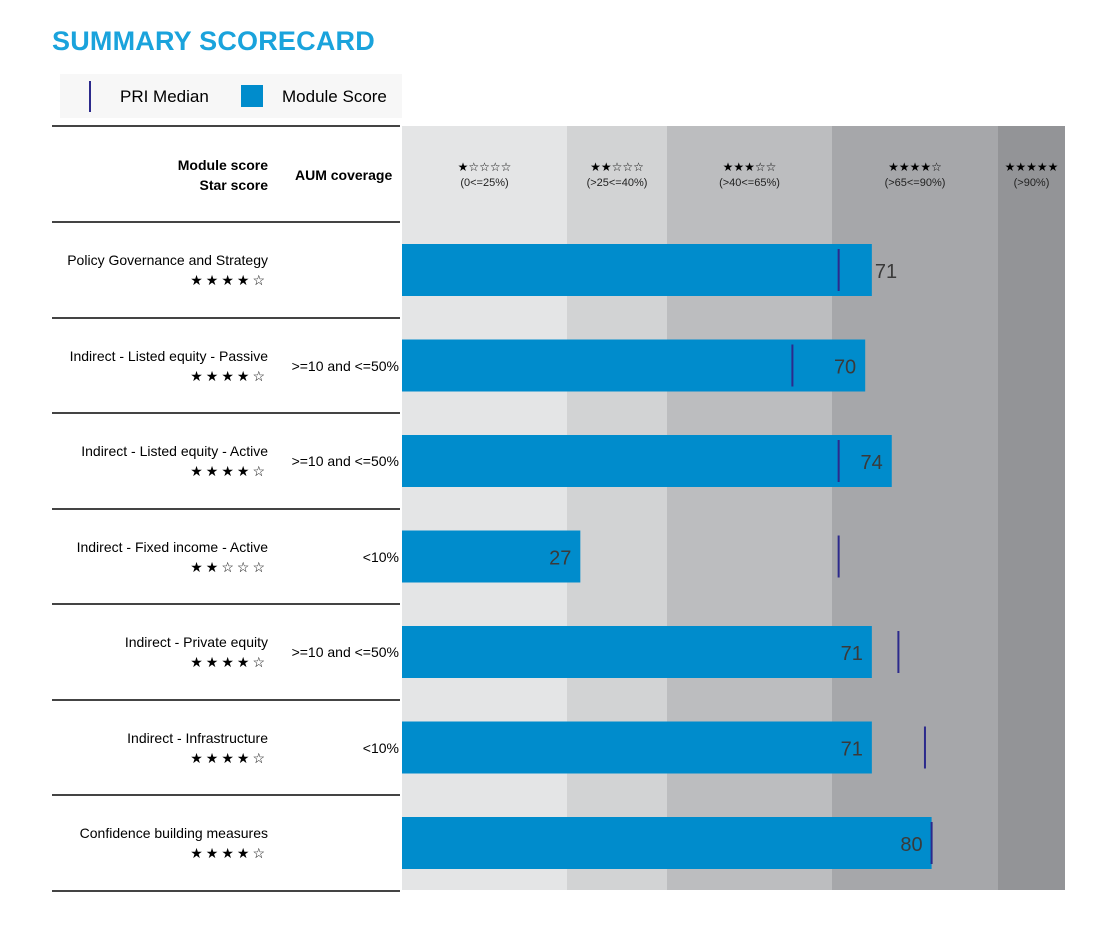 The width and height of the screenshot is (1095, 926). What do you see at coordinates (617, 183) in the screenshot?
I see `band-range-label: (>25<=40%)` at bounding box center [617, 183].